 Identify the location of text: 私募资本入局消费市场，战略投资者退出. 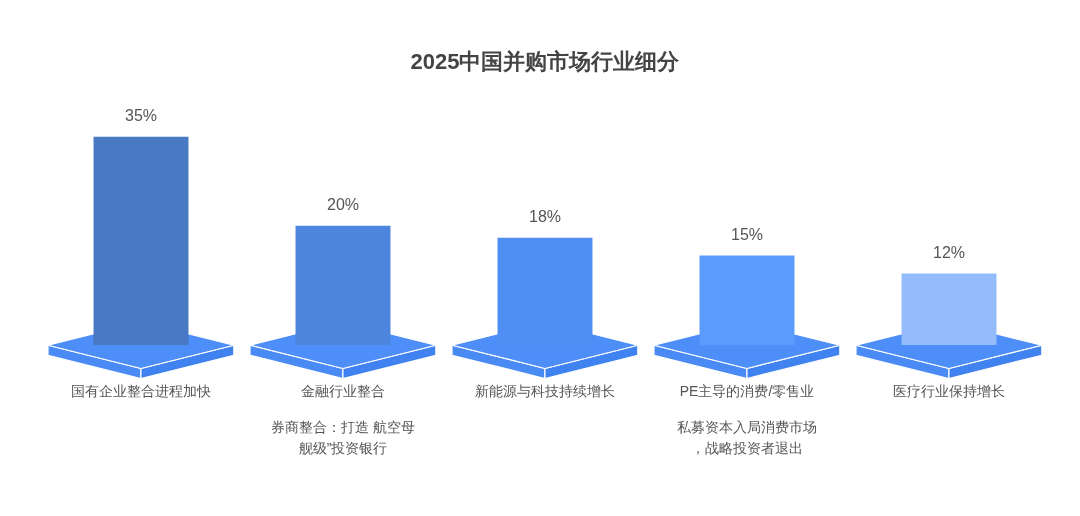
(747, 437).